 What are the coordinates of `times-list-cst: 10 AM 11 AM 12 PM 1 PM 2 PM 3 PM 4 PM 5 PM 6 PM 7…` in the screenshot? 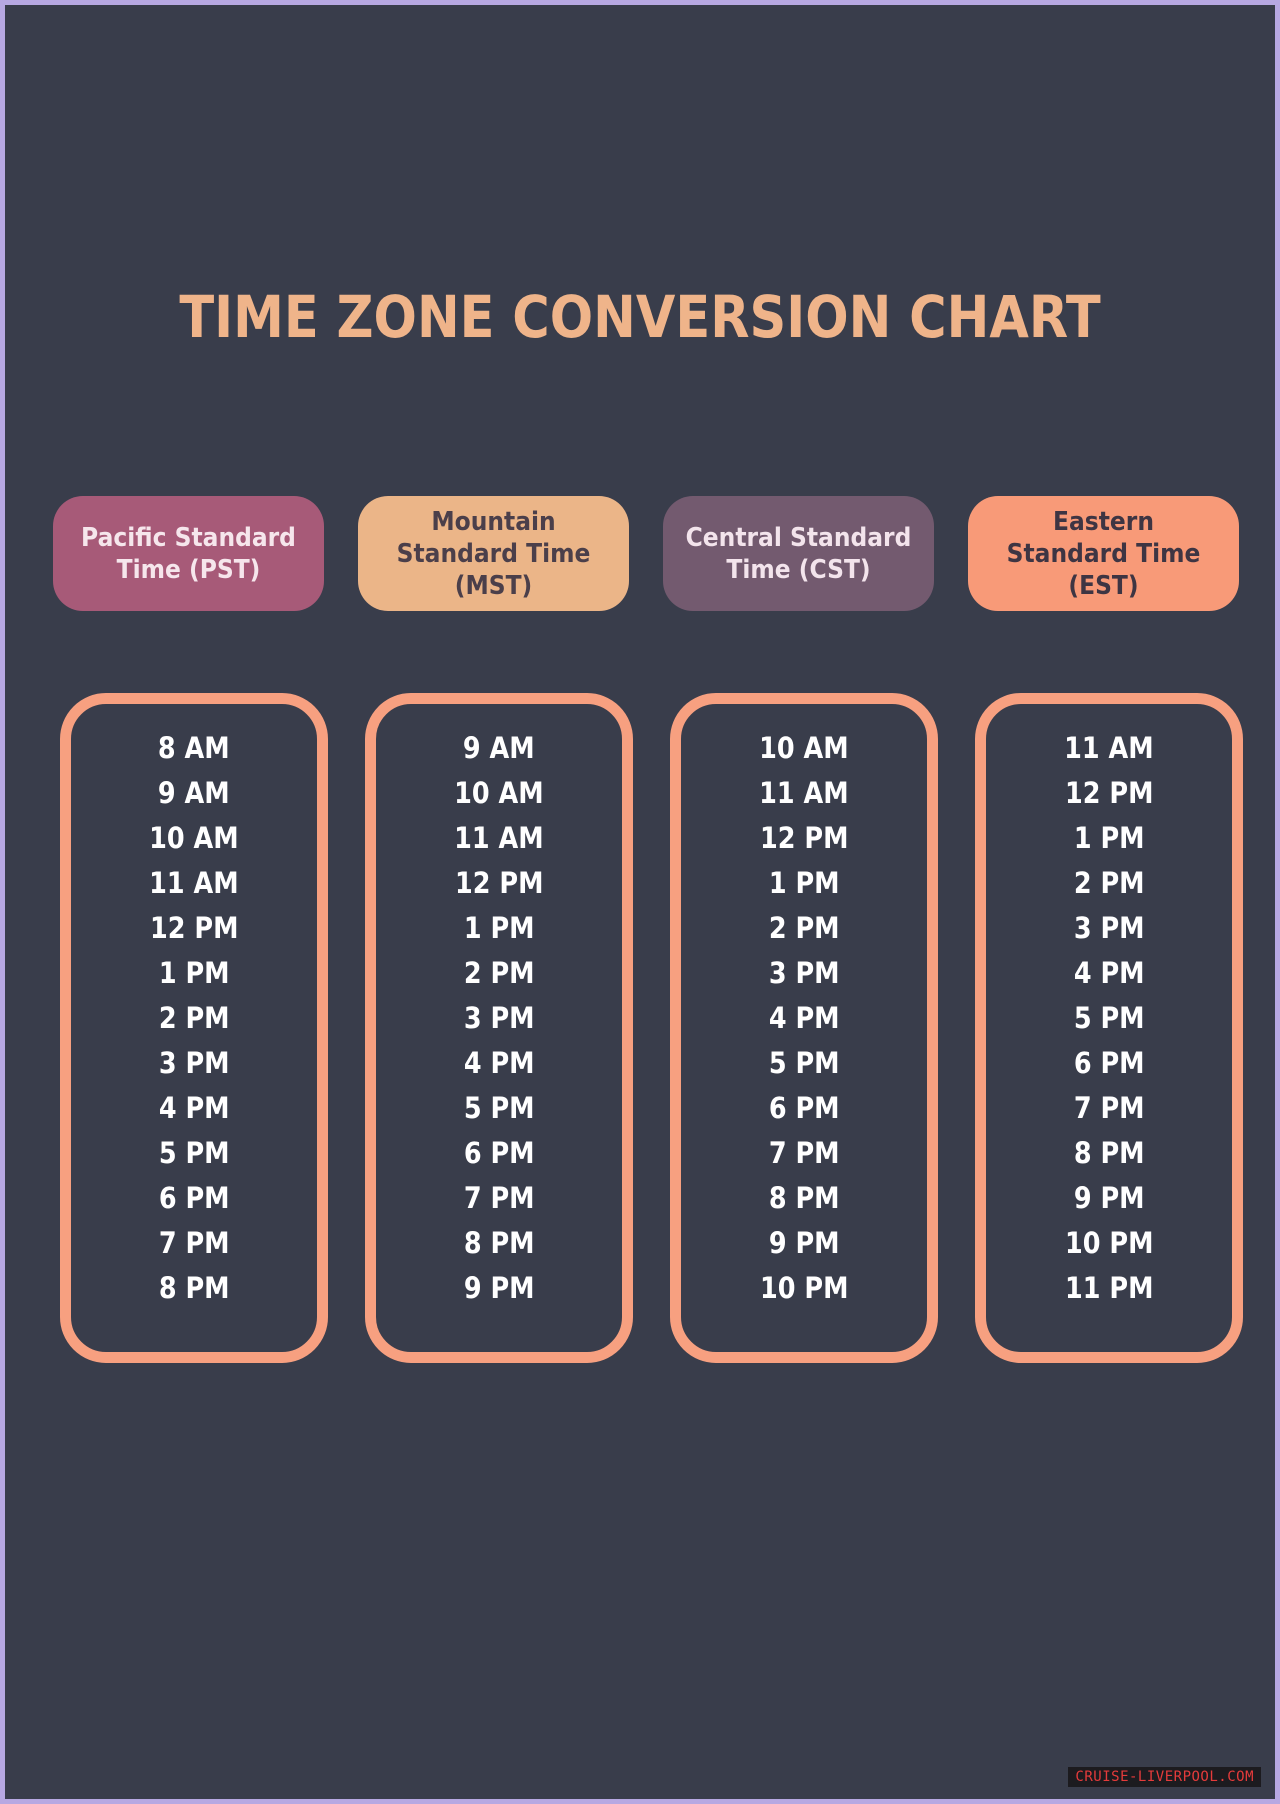 It's located at (804, 1018).